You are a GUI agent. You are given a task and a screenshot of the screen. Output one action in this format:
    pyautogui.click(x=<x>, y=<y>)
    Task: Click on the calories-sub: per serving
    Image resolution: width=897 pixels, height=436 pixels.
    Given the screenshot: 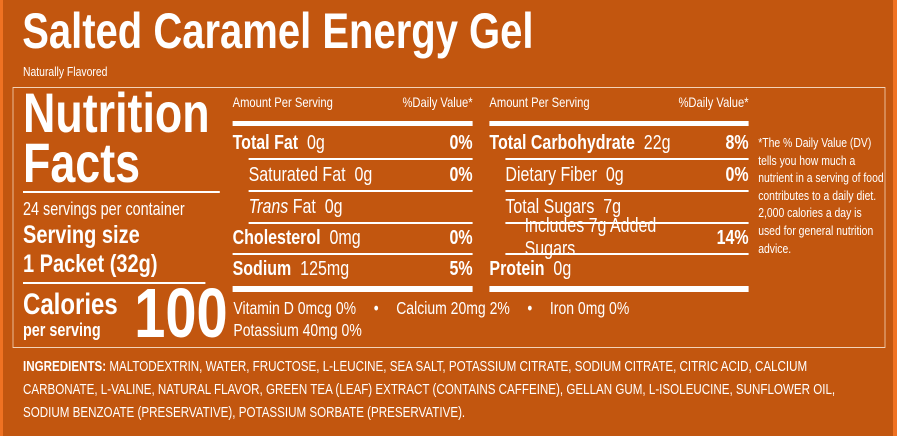 What is the action you would take?
    pyautogui.click(x=62, y=330)
    